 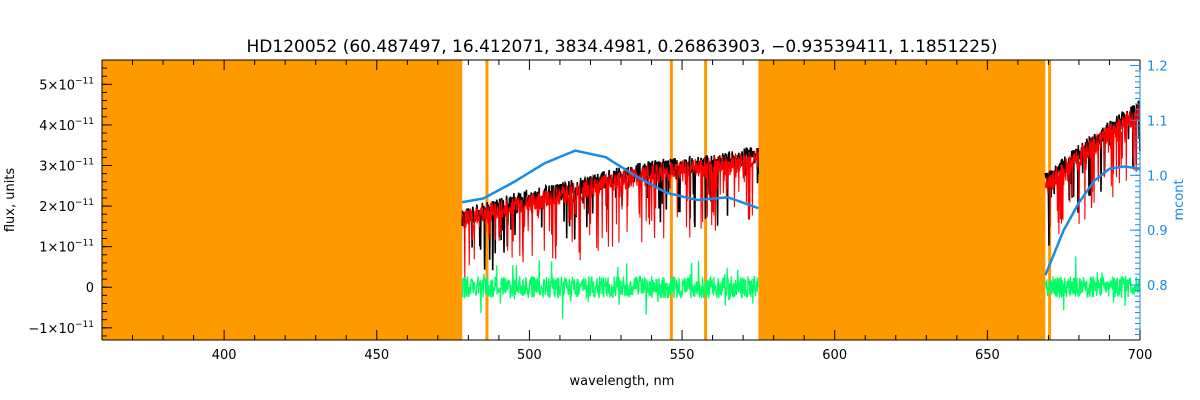 I want to click on x-tick-label: 650, so click(x=987, y=355).